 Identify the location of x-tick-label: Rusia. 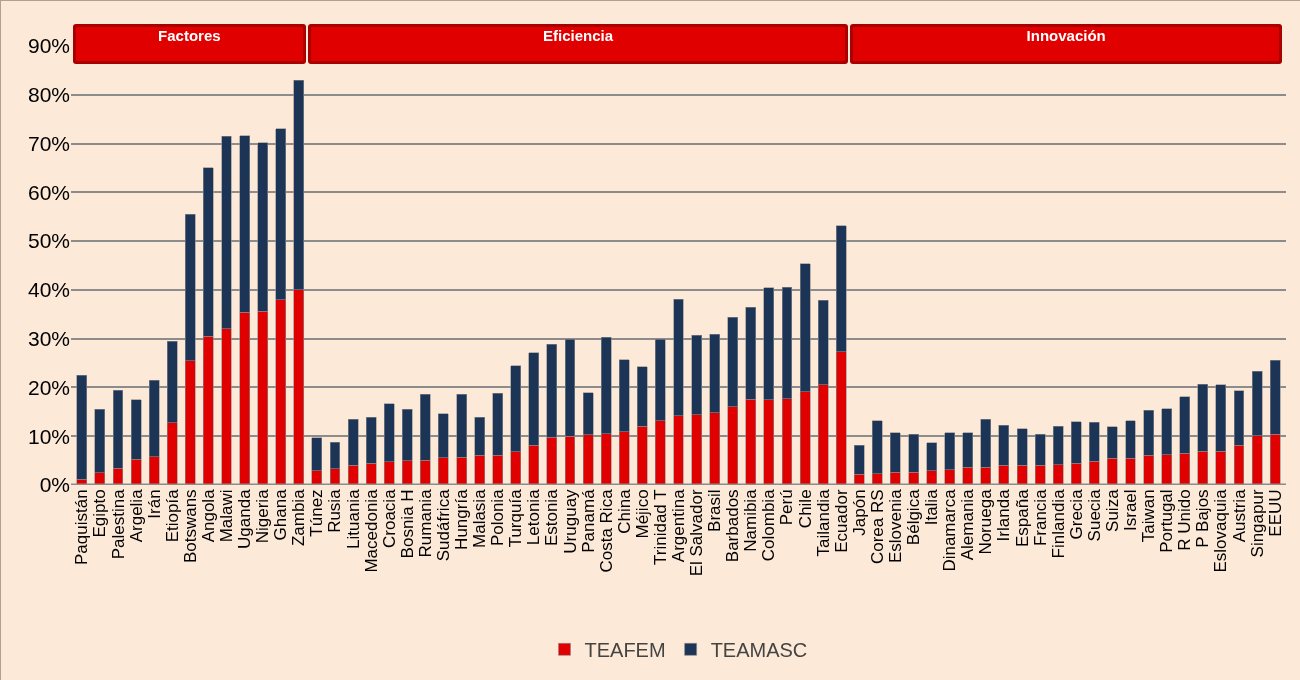
(335, 510).